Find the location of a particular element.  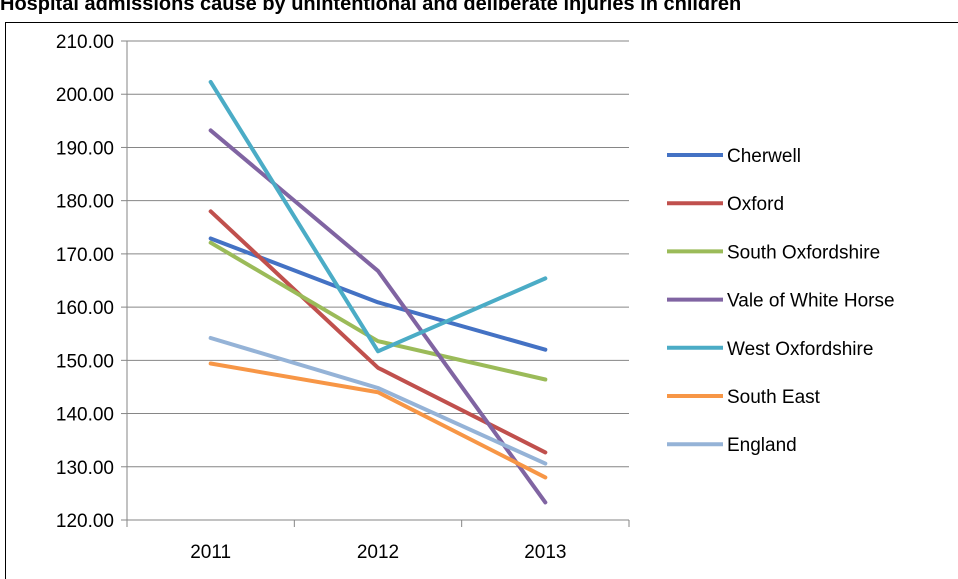

series-line-south-oxfordshire is located at coordinates (378, 311).